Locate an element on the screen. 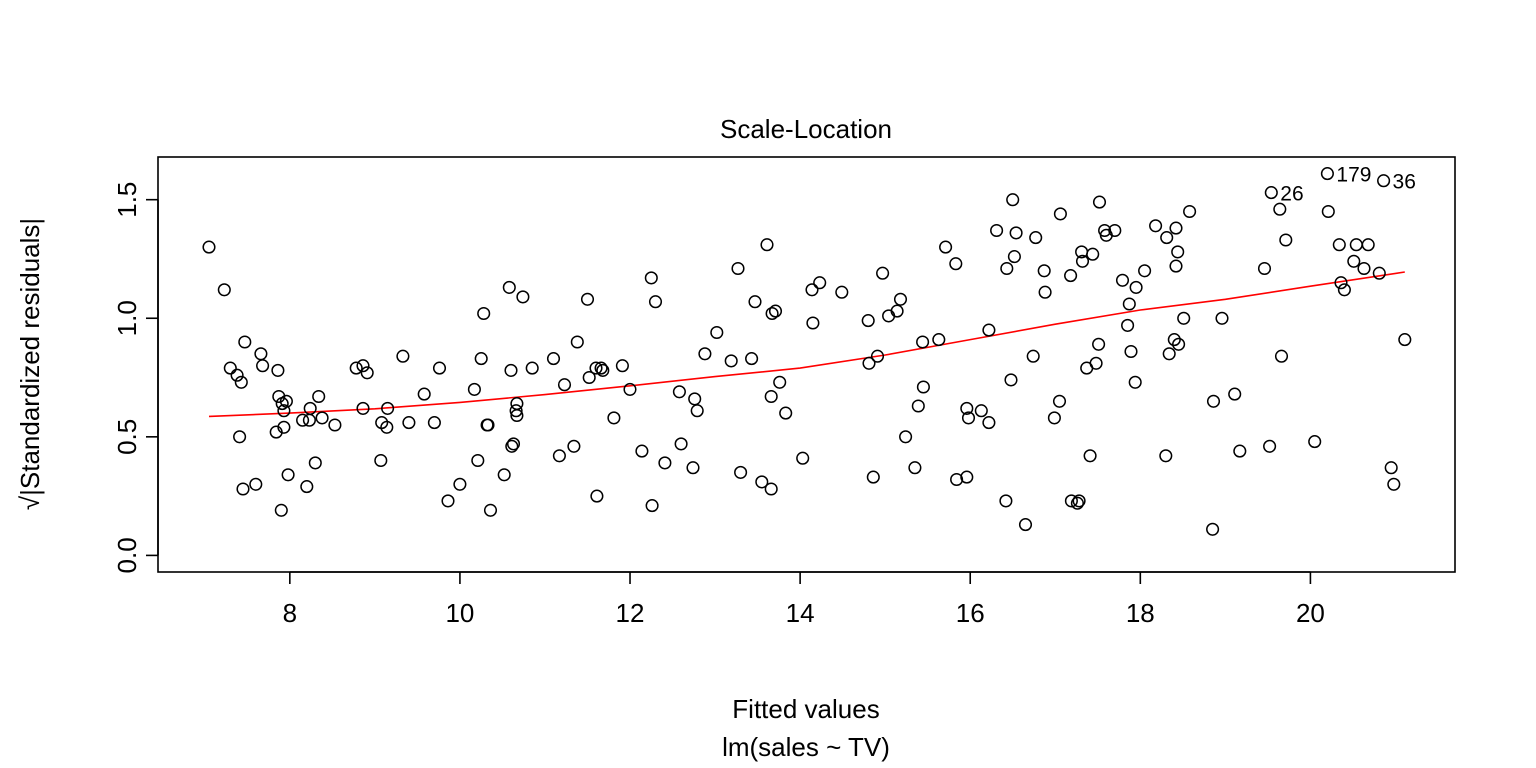 Image resolution: width=1536 pixels, height=768 pixels. x-axis-sublabel: lm(sales ~ TV) is located at coordinates (806, 747).